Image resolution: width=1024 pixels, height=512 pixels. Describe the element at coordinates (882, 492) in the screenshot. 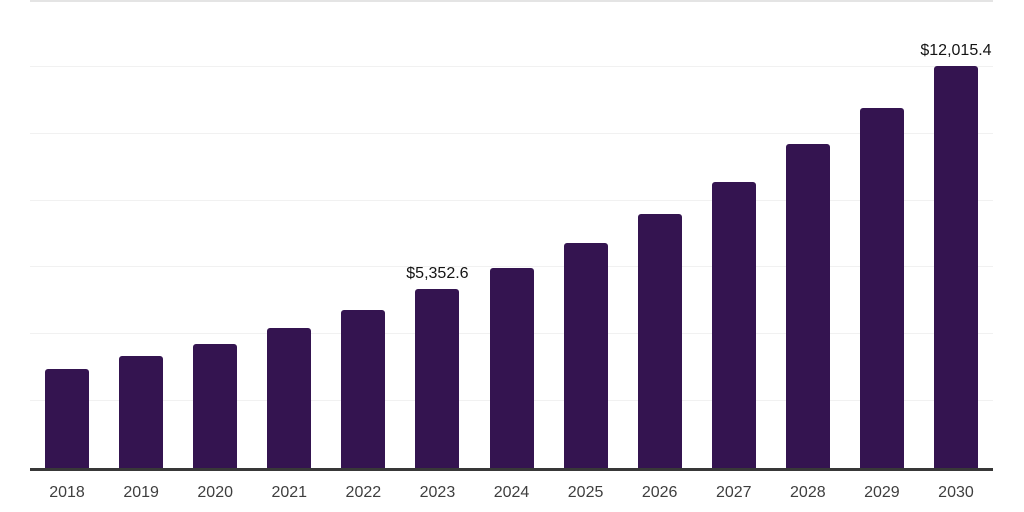

I see `x-tick-2029: 2029` at that location.